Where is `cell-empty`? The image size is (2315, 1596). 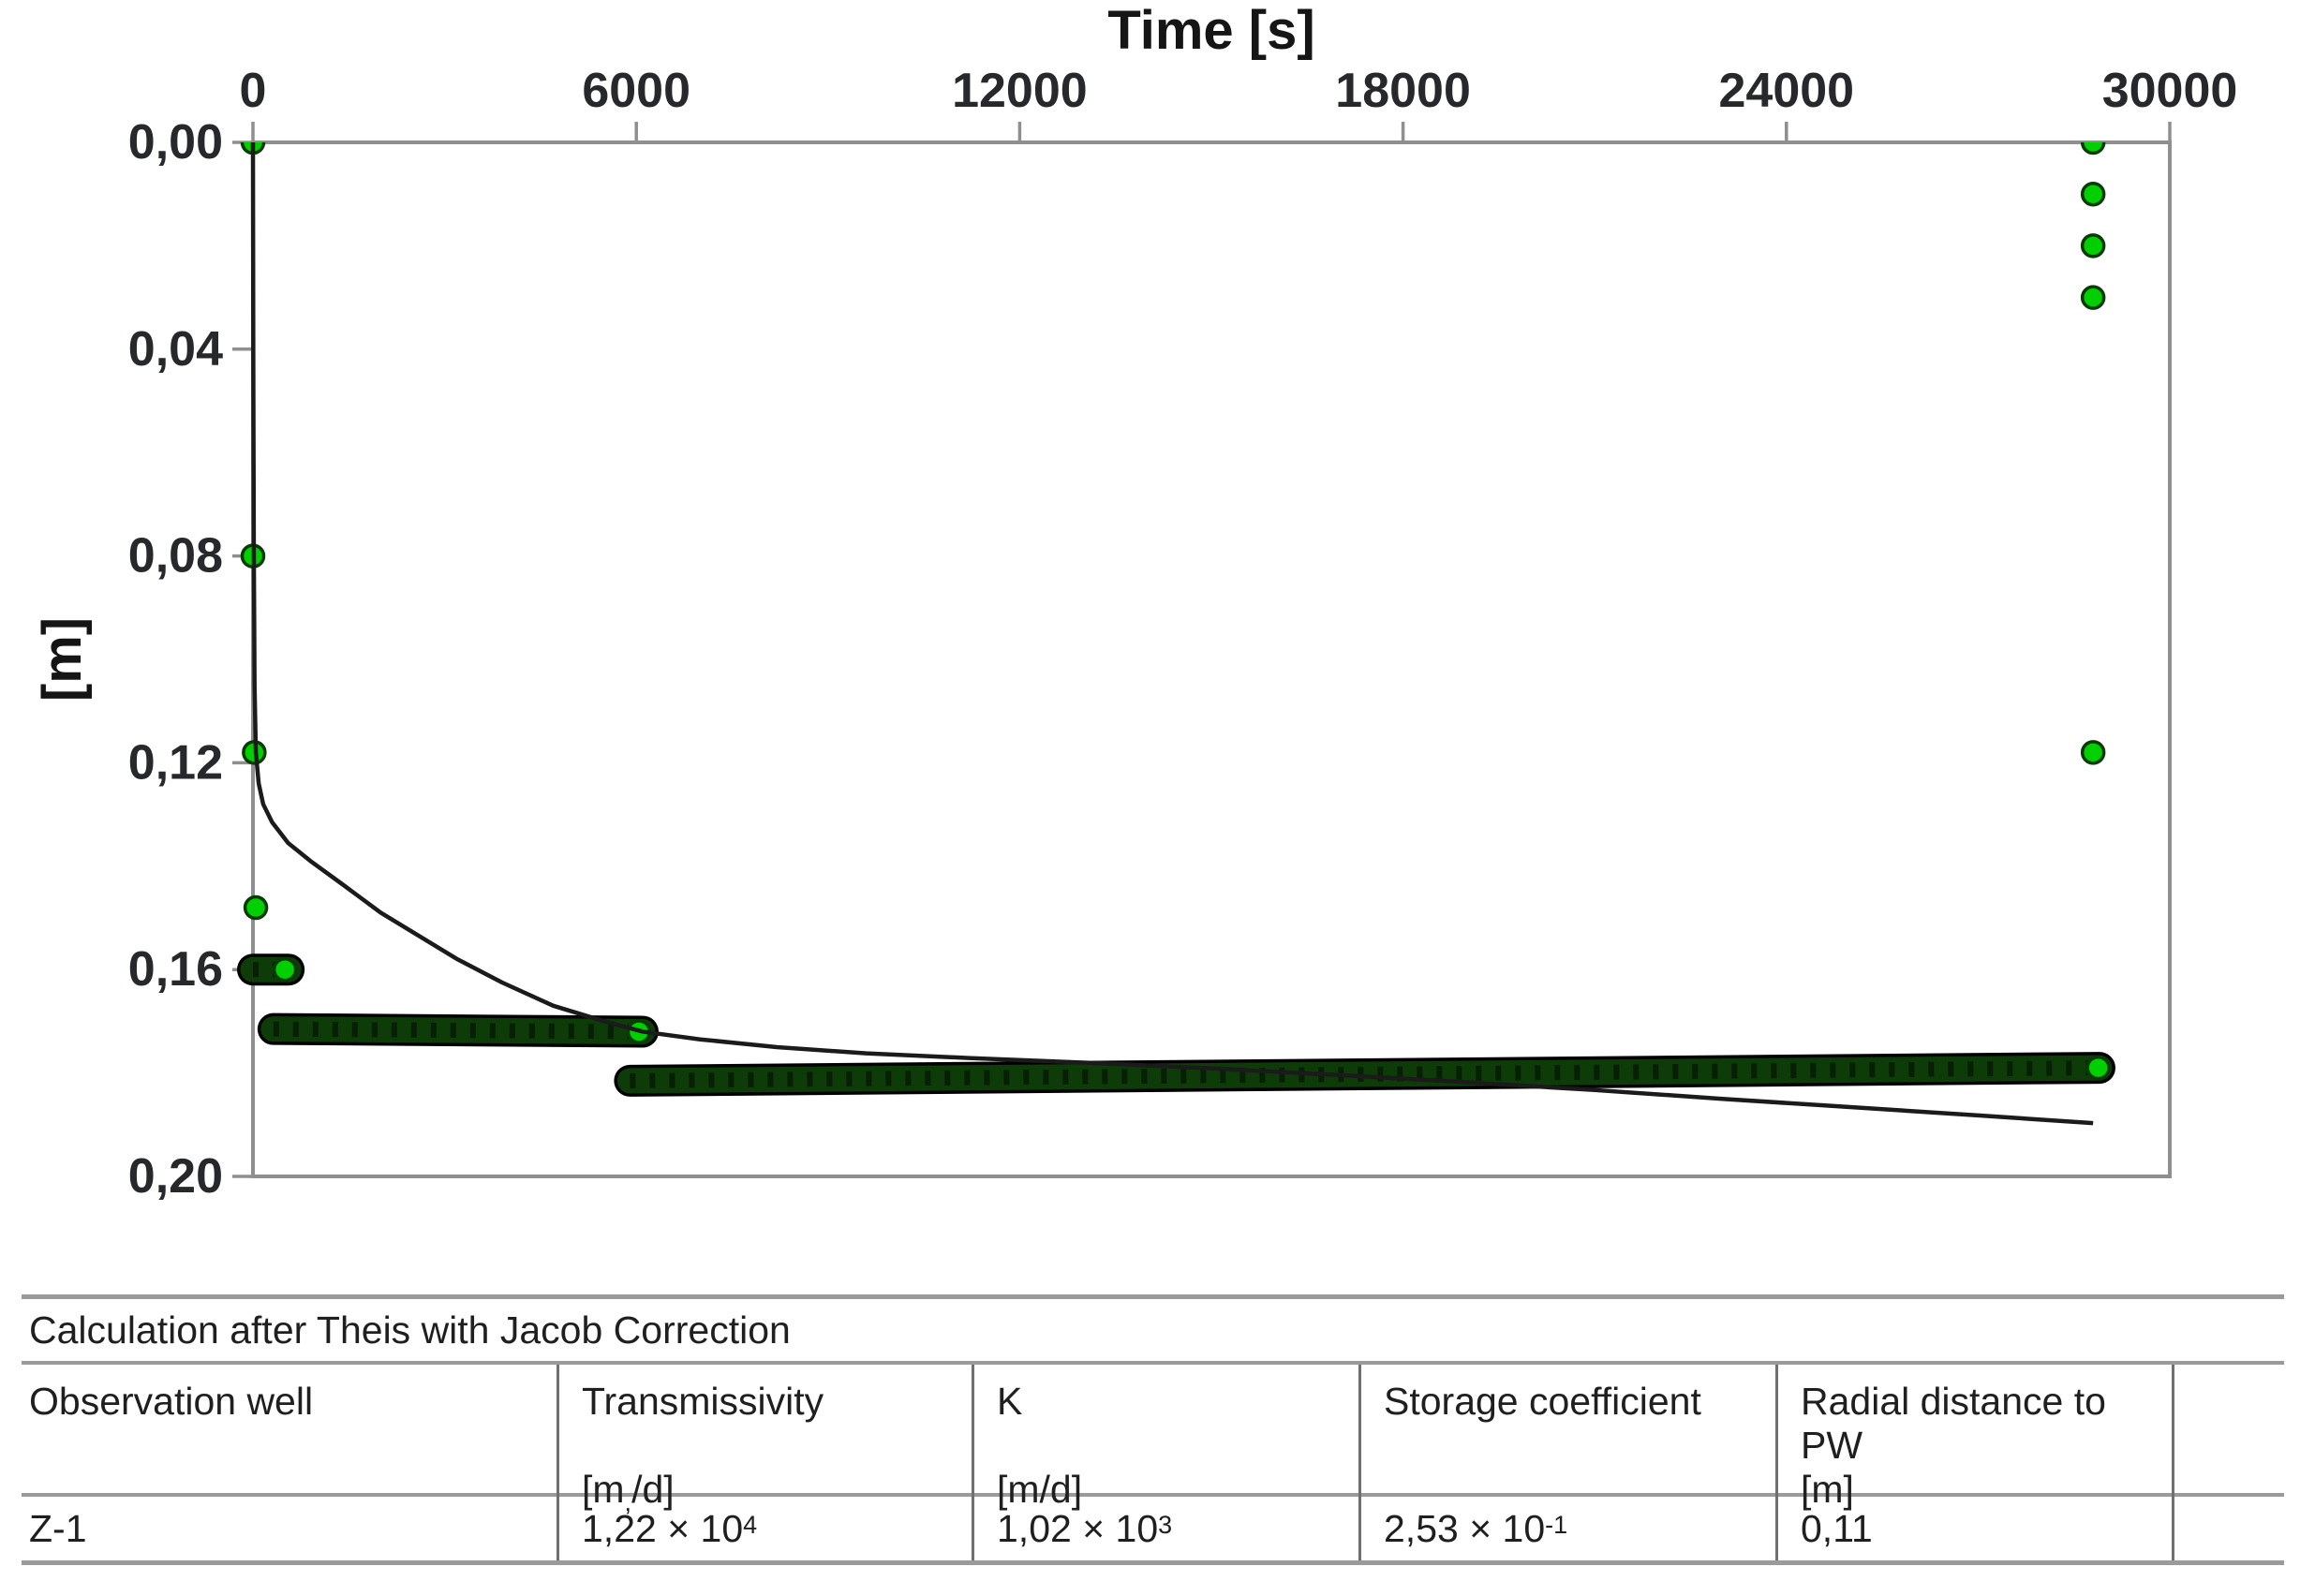 cell-empty is located at coordinates (2228, 1528).